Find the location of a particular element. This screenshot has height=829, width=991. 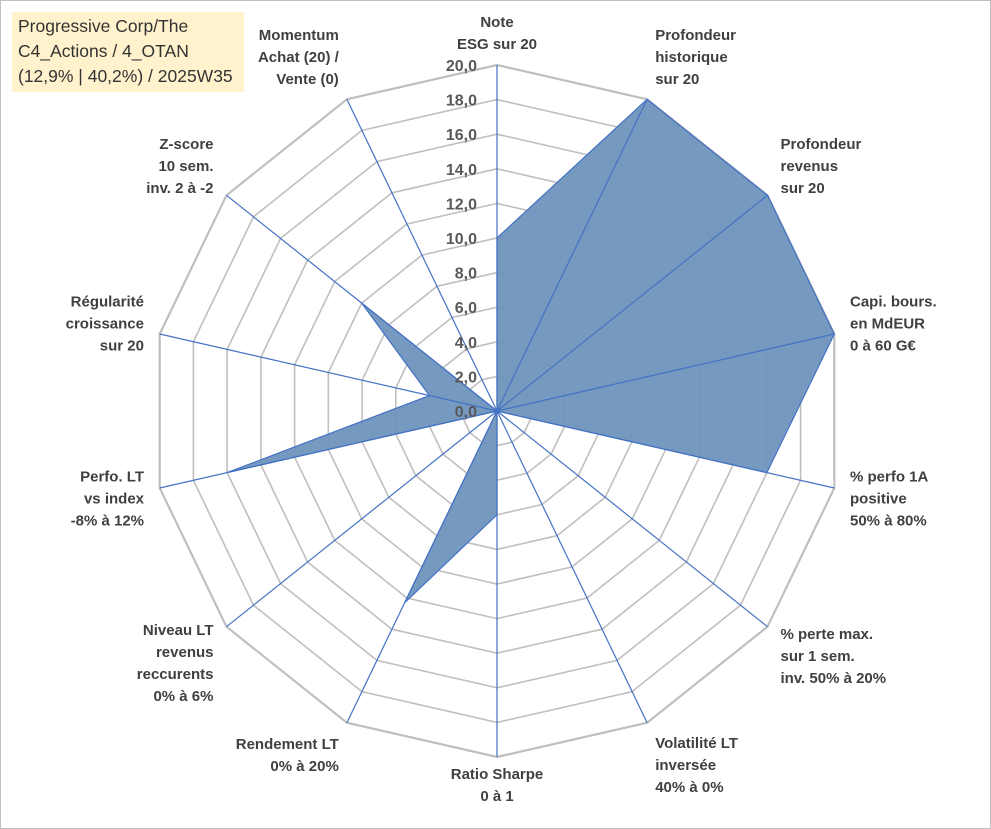

axis-label-line: inversée is located at coordinates (685, 765).